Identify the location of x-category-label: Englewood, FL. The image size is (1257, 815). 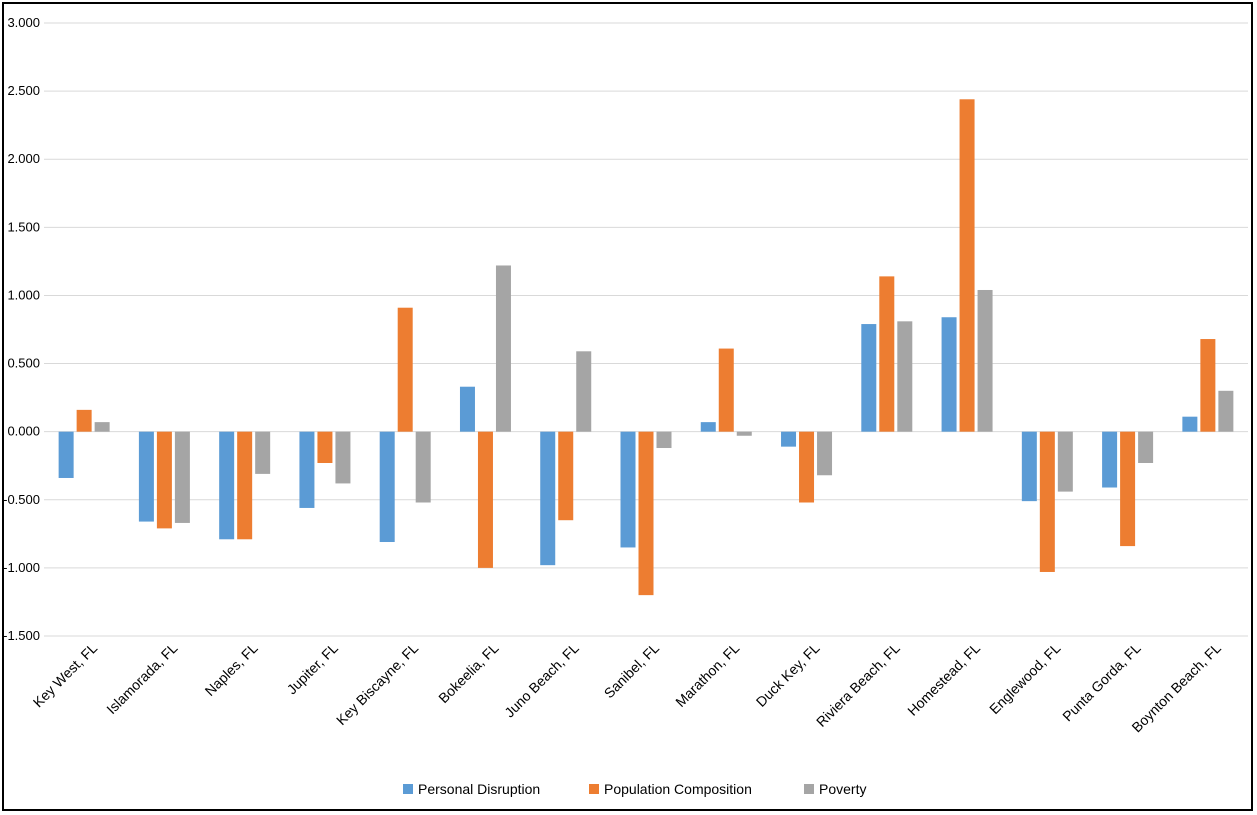
(1025, 679).